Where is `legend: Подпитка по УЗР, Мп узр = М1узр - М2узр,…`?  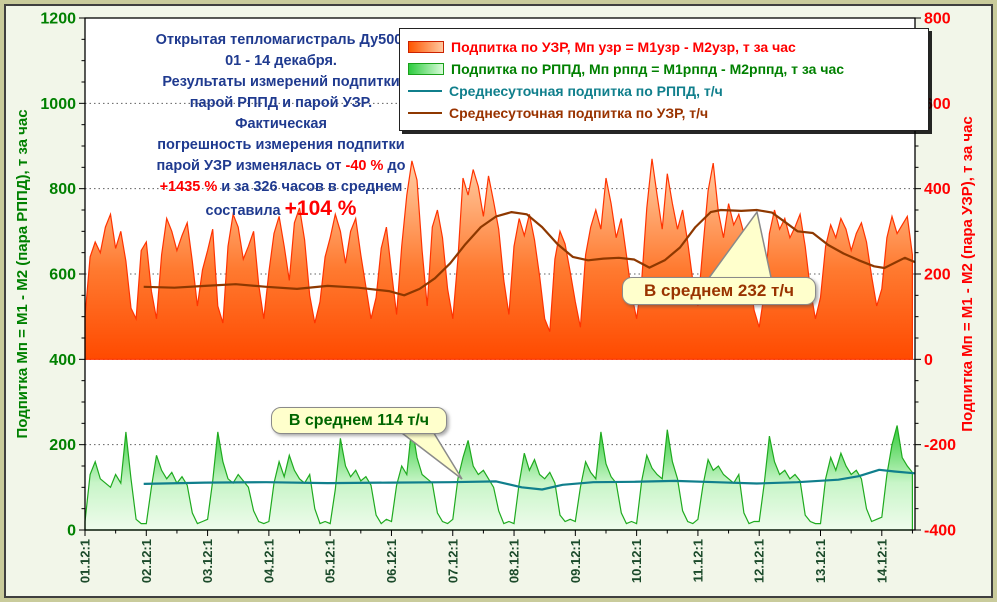 legend: Подпитка по УЗР, Мп узр = М1узр - М2узр,… is located at coordinates (664, 79).